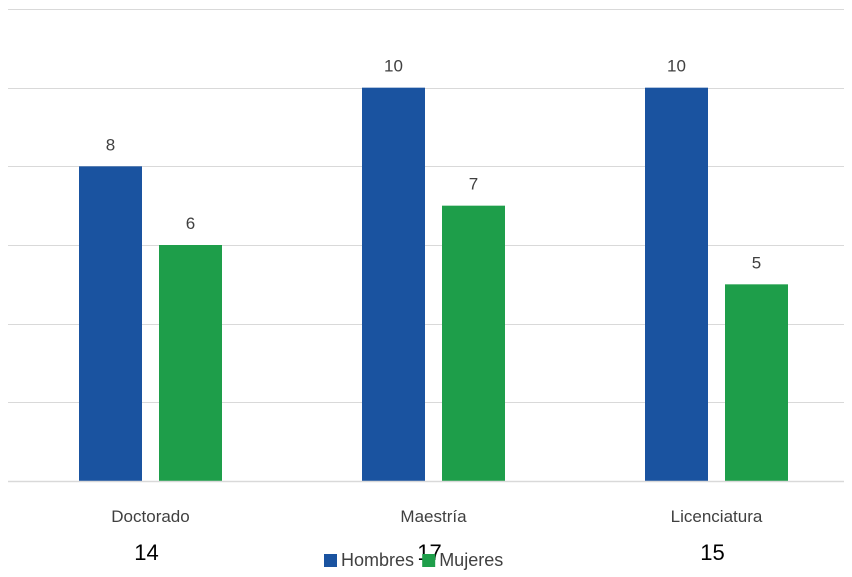 Image resolution: width=852 pixels, height=577 pixels. What do you see at coordinates (473, 343) in the screenshot?
I see `bar-mujeres-maestría` at bounding box center [473, 343].